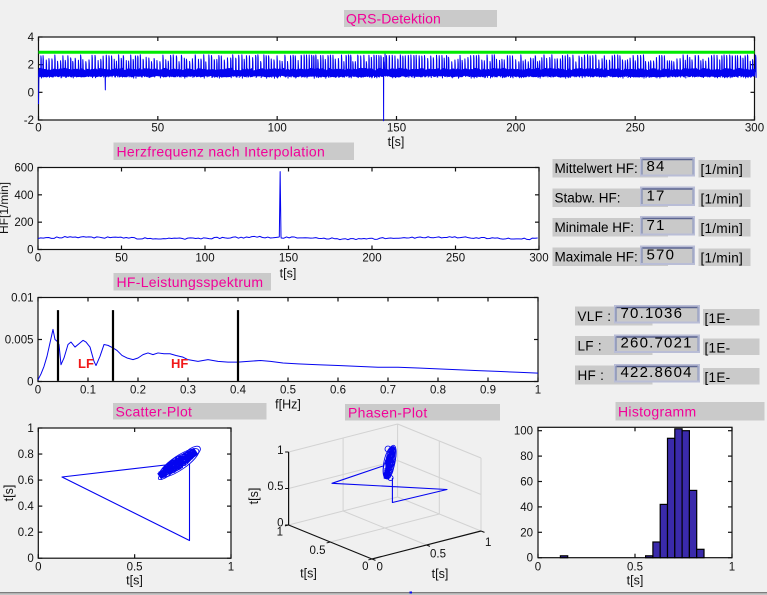 The width and height of the screenshot is (767, 595). I want to click on svg-text: 84, so click(656, 166).